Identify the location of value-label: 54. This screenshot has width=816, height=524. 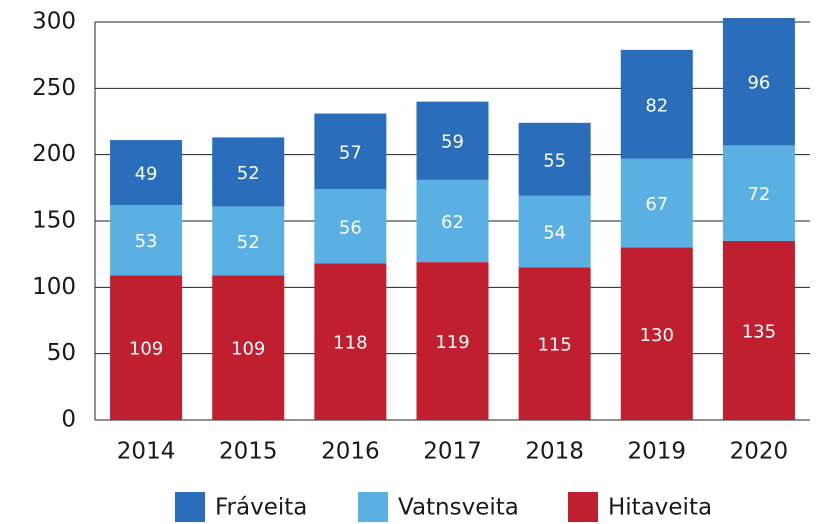
(554, 233).